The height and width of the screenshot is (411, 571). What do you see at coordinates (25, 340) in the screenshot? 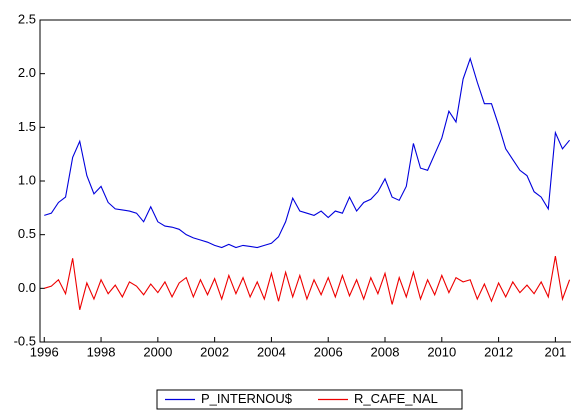
I see `y-tick-label: -0.5` at bounding box center [25, 340].